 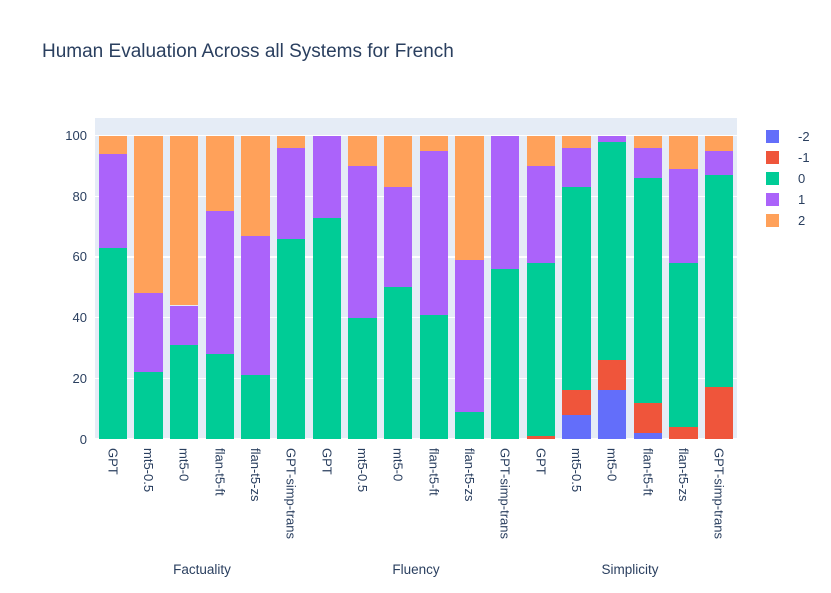 What do you see at coordinates (719, 413) in the screenshot?
I see `bar-segment-simplicity-GPT-simp-trans-rating--1` at bounding box center [719, 413].